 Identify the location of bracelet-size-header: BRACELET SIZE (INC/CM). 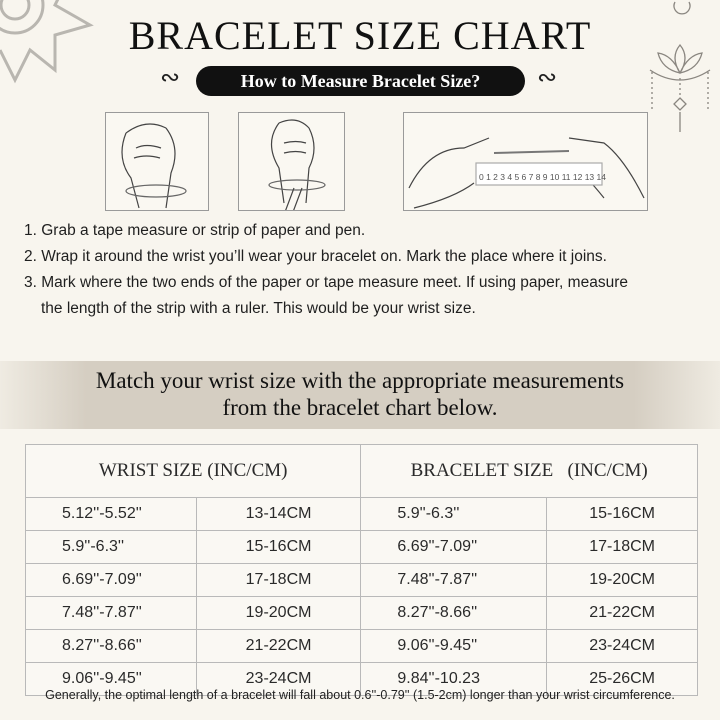
(529, 471).